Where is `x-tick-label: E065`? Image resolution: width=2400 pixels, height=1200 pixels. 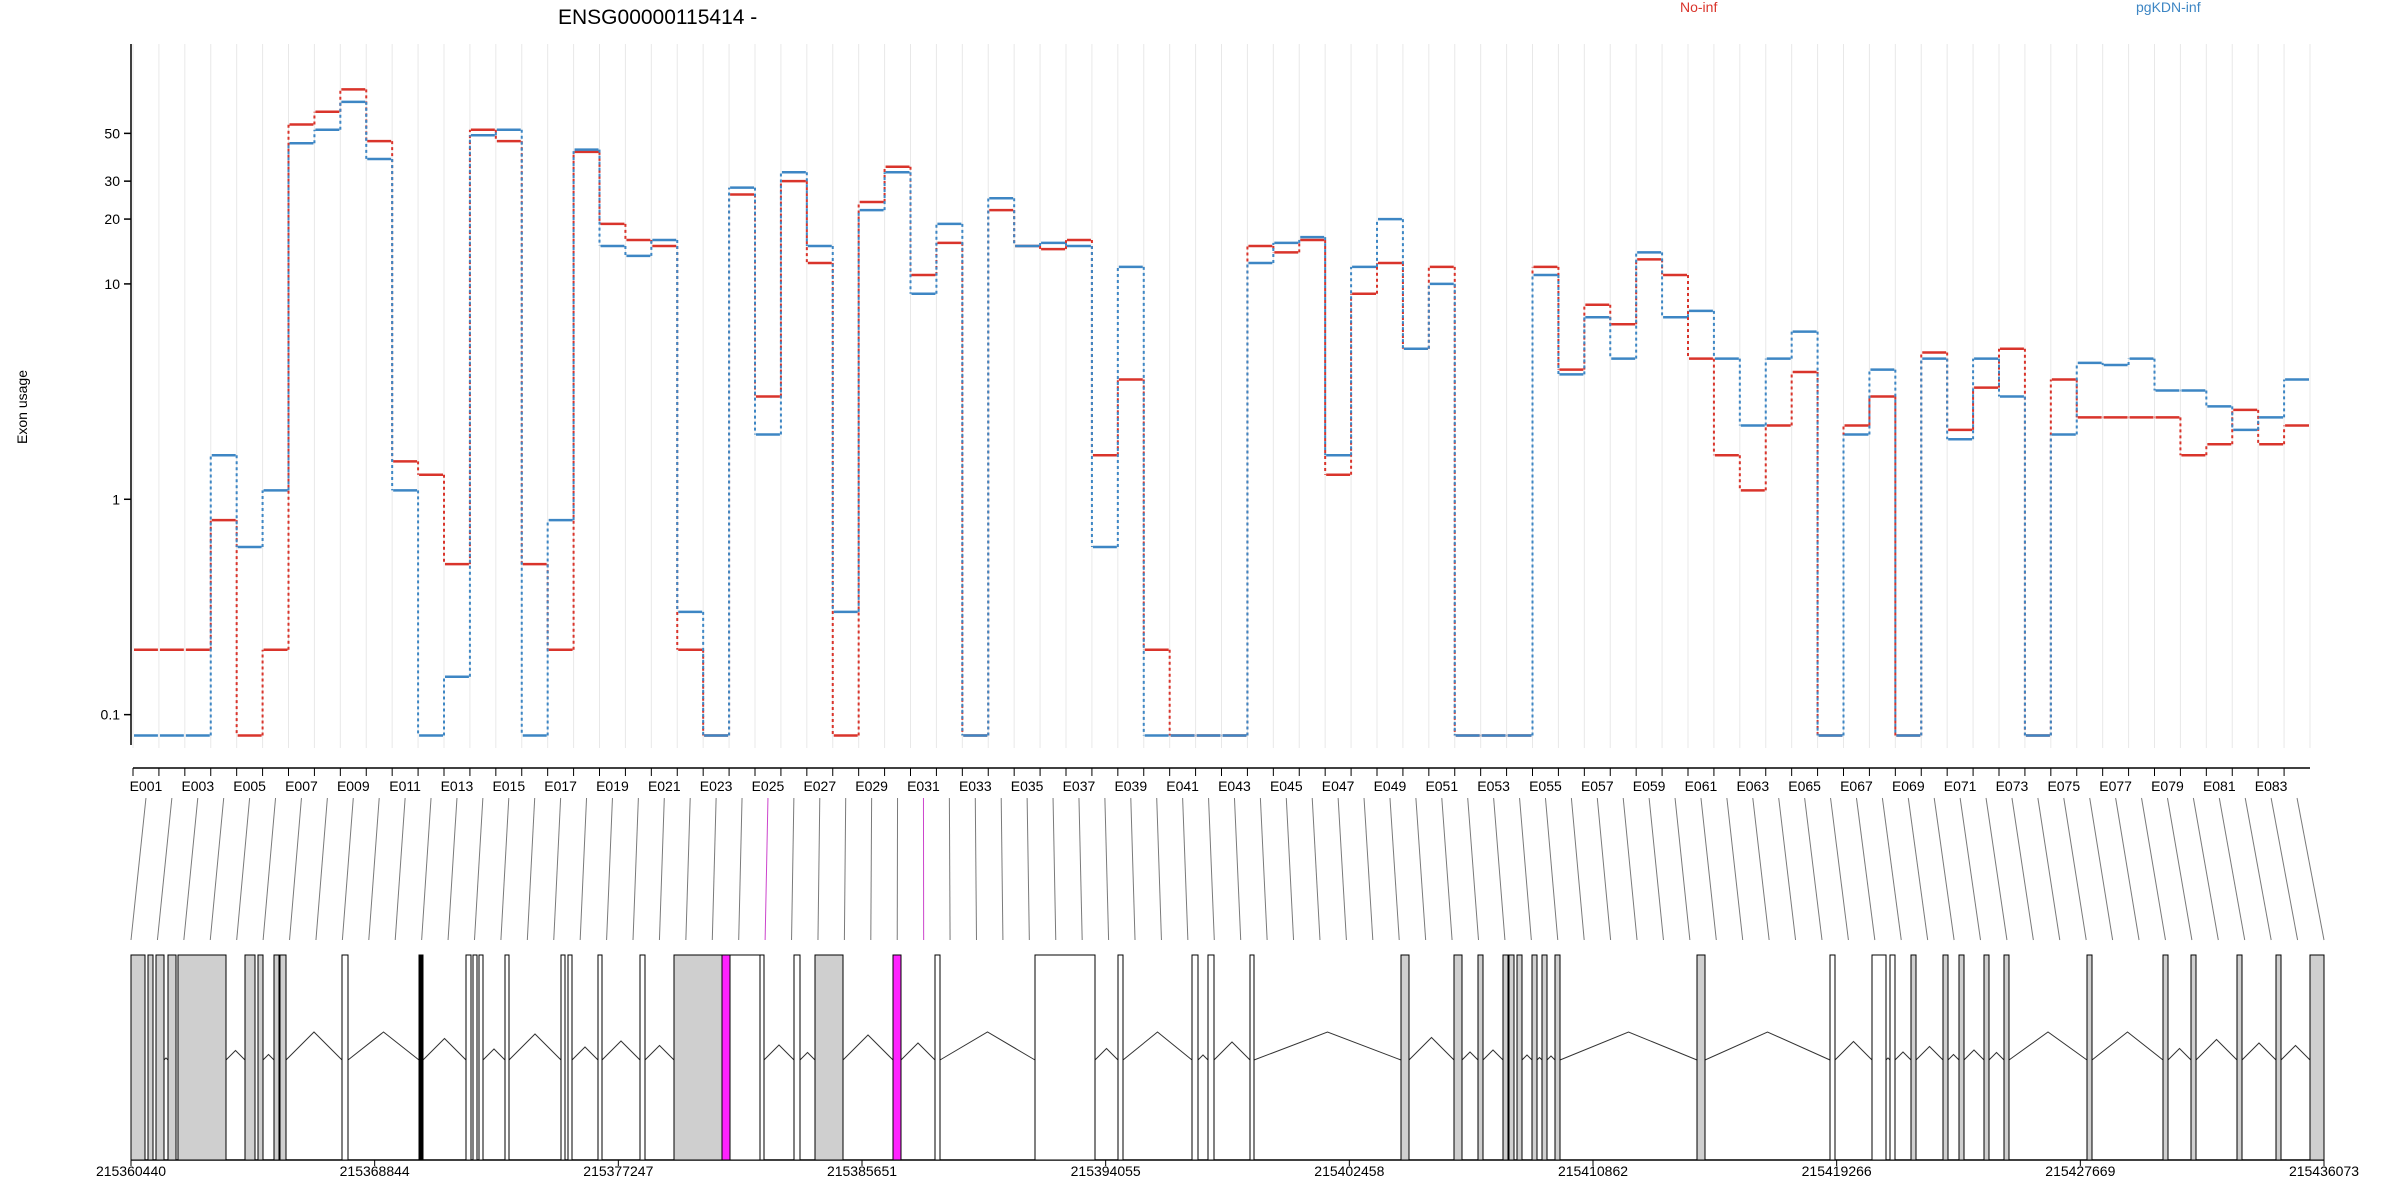 x-tick-label: E065 is located at coordinates (1804, 786).